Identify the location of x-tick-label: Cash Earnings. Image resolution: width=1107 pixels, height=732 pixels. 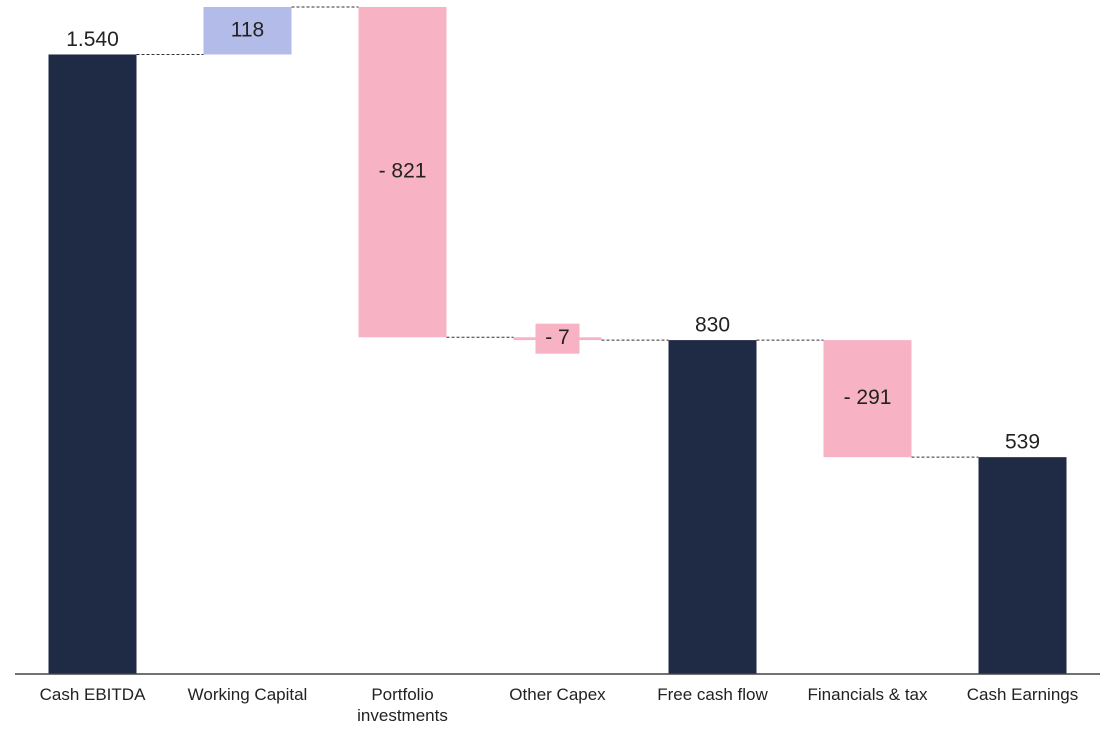
(1022, 694).